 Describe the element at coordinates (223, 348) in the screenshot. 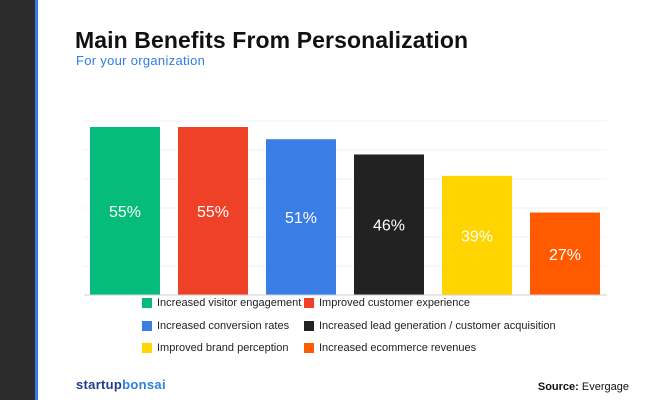

I see `legend-label: Improved brand perception` at that location.